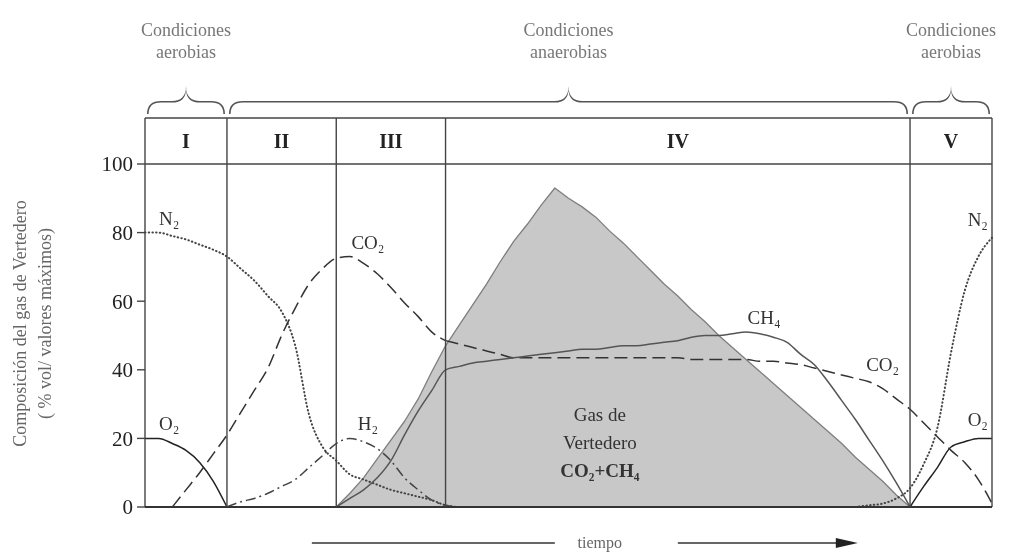 The height and width of the screenshot is (556, 1011). What do you see at coordinates (977, 219) in the screenshot?
I see `text: N₂` at bounding box center [977, 219].